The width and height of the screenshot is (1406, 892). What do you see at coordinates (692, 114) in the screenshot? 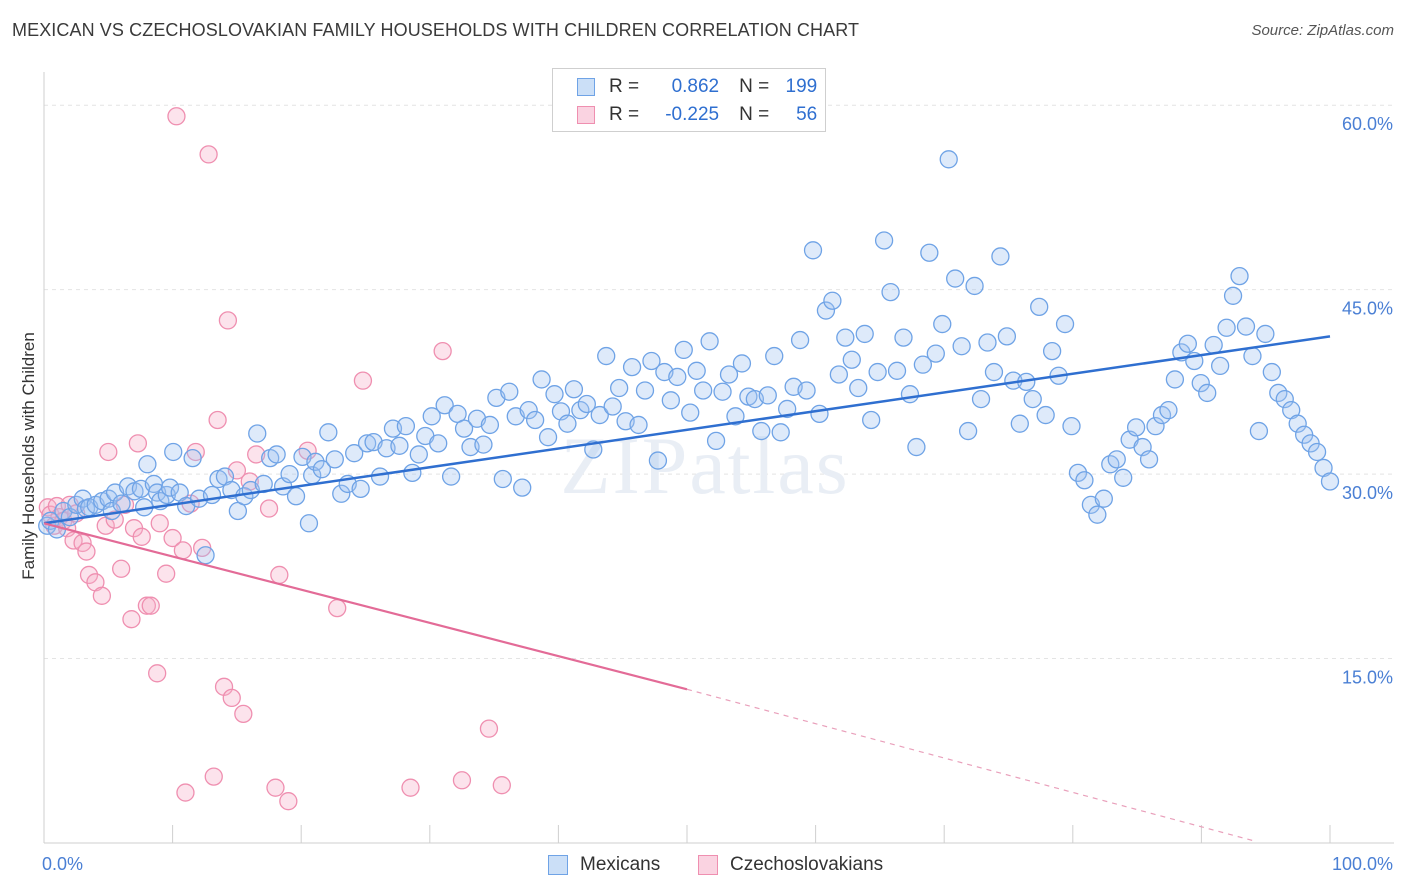
I see `r-value: -0.225` at bounding box center [692, 114].